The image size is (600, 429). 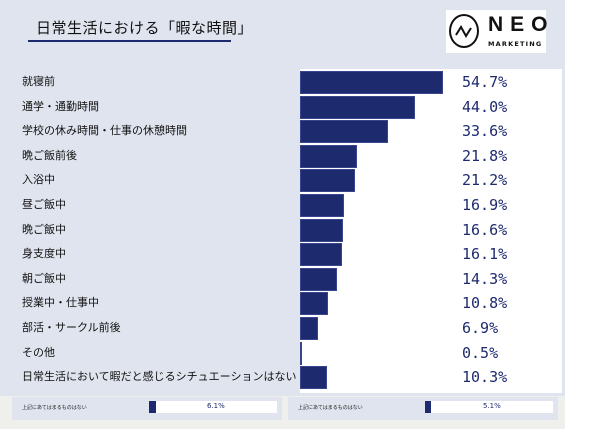 What do you see at coordinates (44, 204) in the screenshot?
I see `category-label: 昼ご飯中` at bounding box center [44, 204].